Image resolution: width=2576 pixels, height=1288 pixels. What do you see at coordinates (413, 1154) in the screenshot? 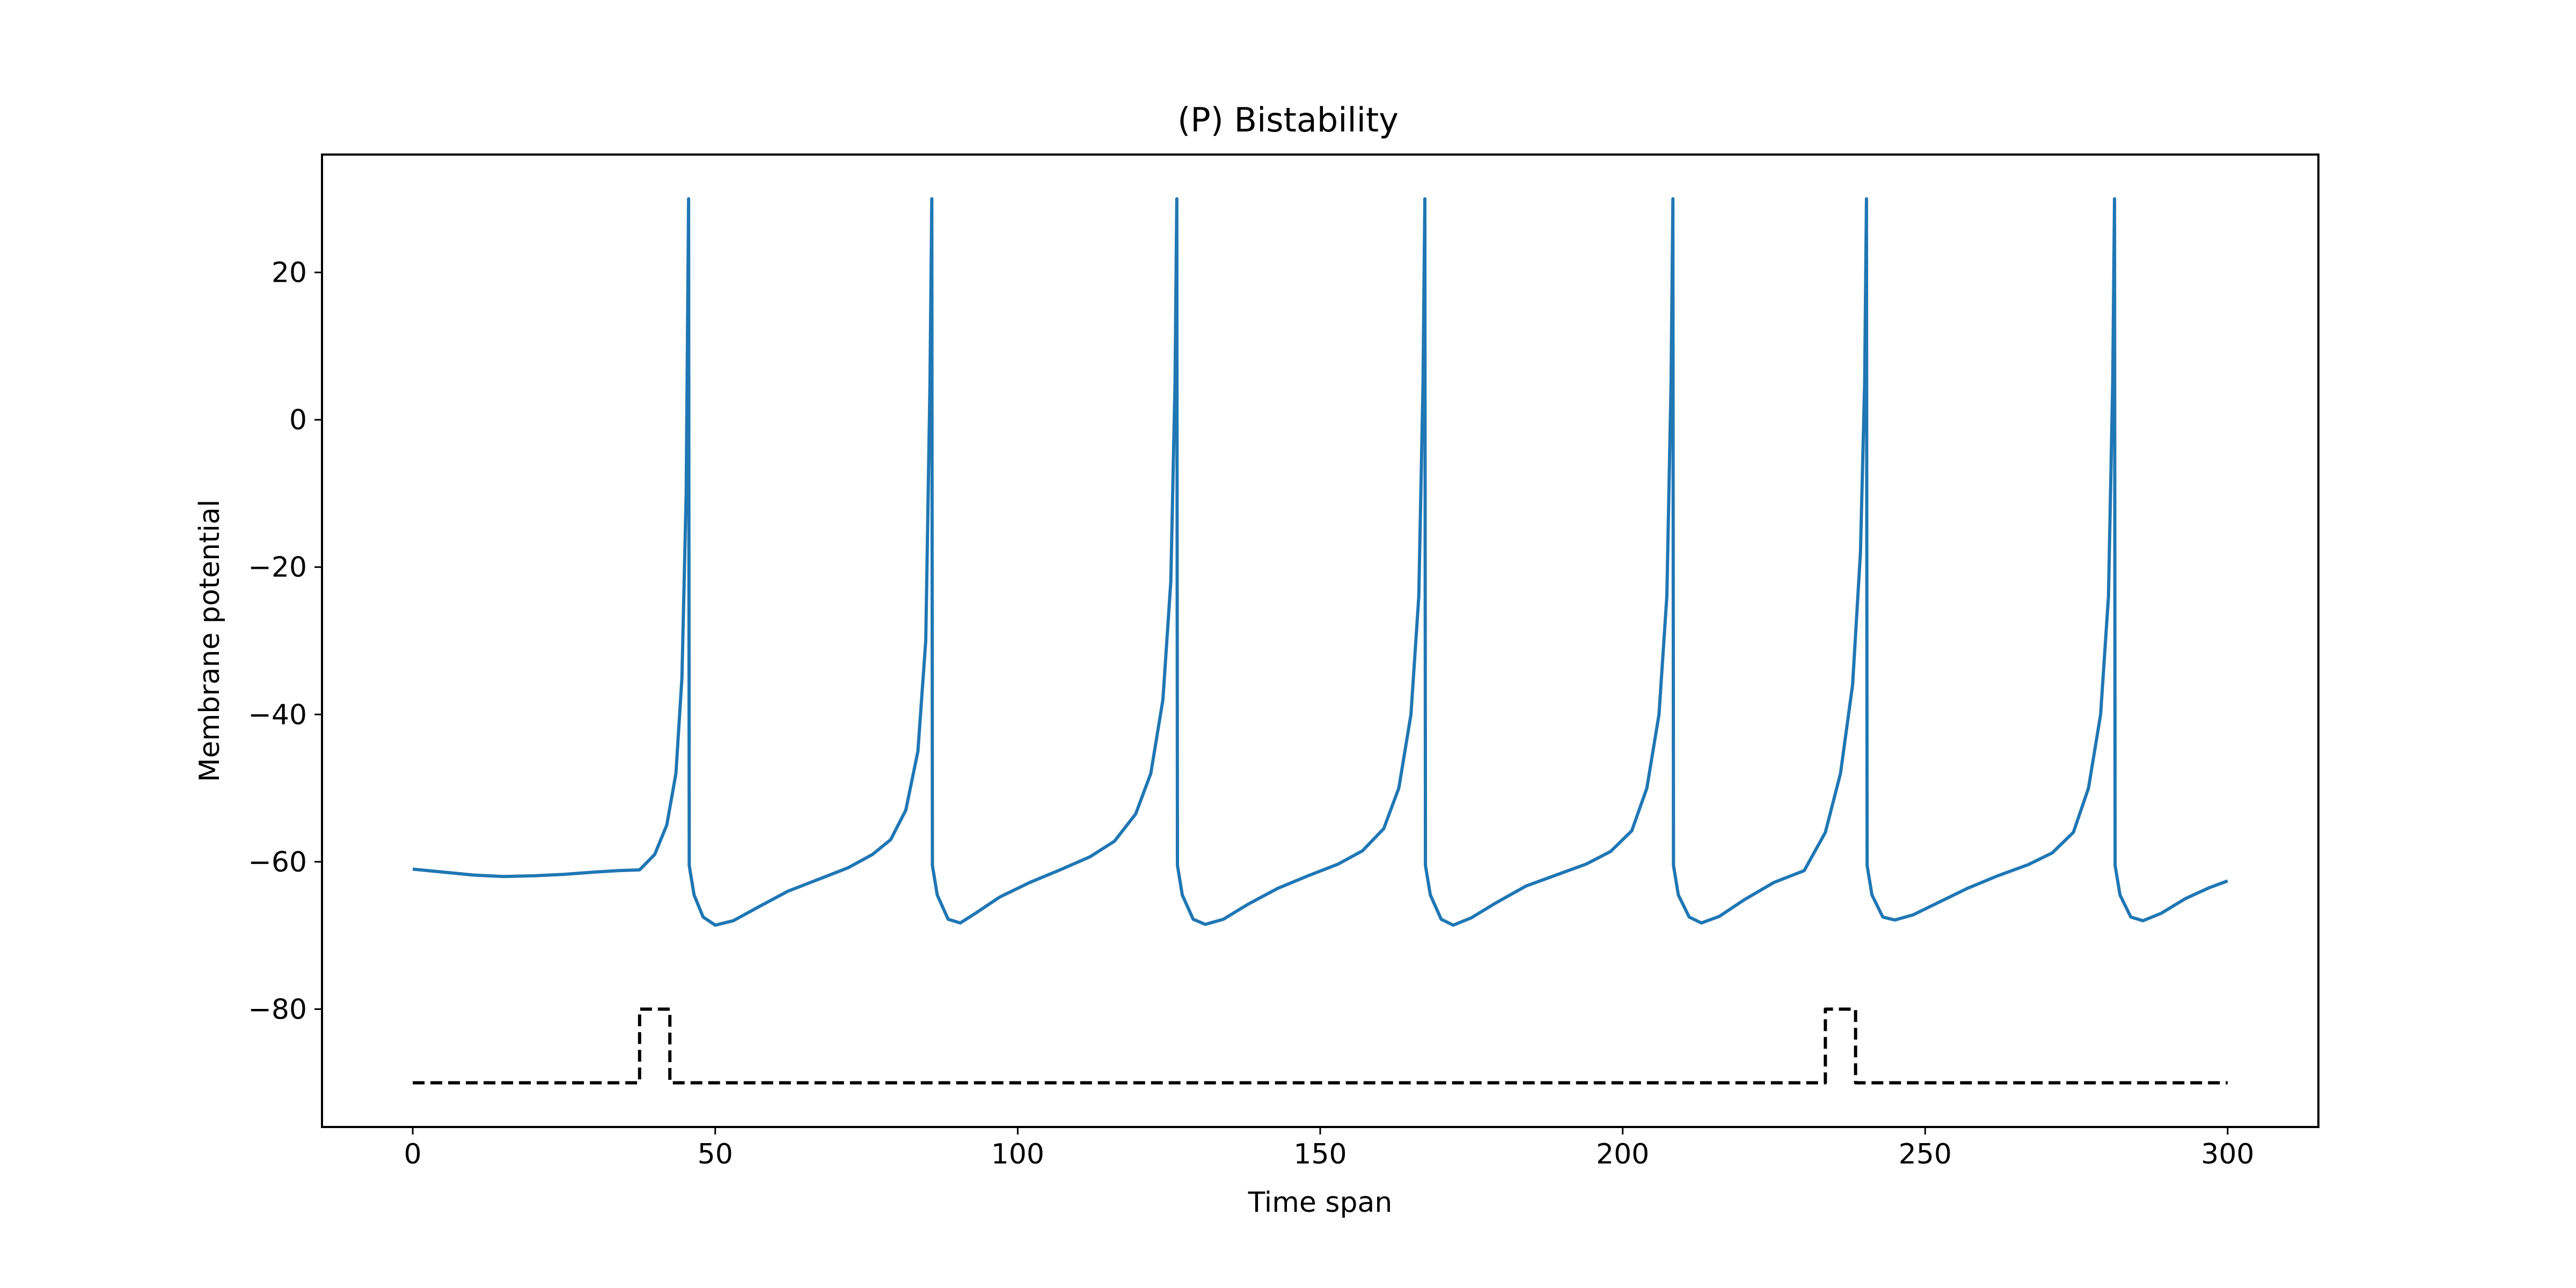
I see `x-tick-label: 0` at bounding box center [413, 1154].